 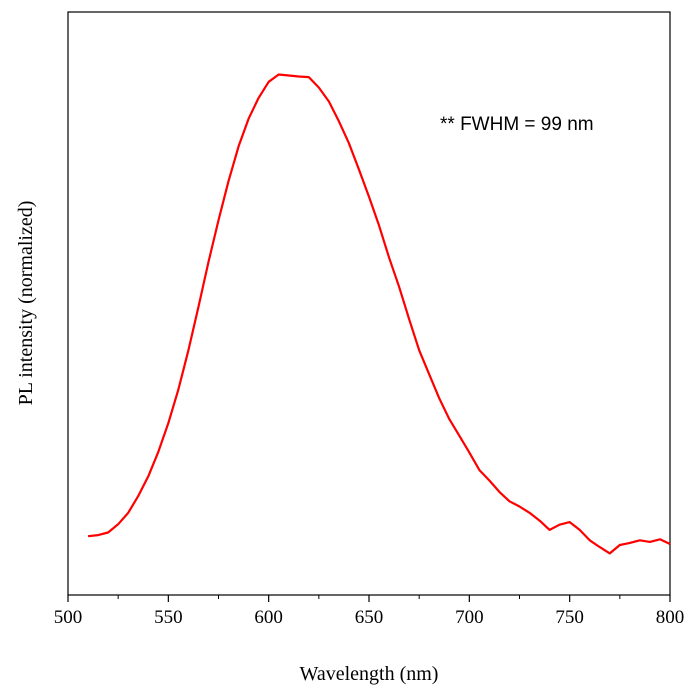 I want to click on x-tick-label-750: 750, so click(x=569, y=617).